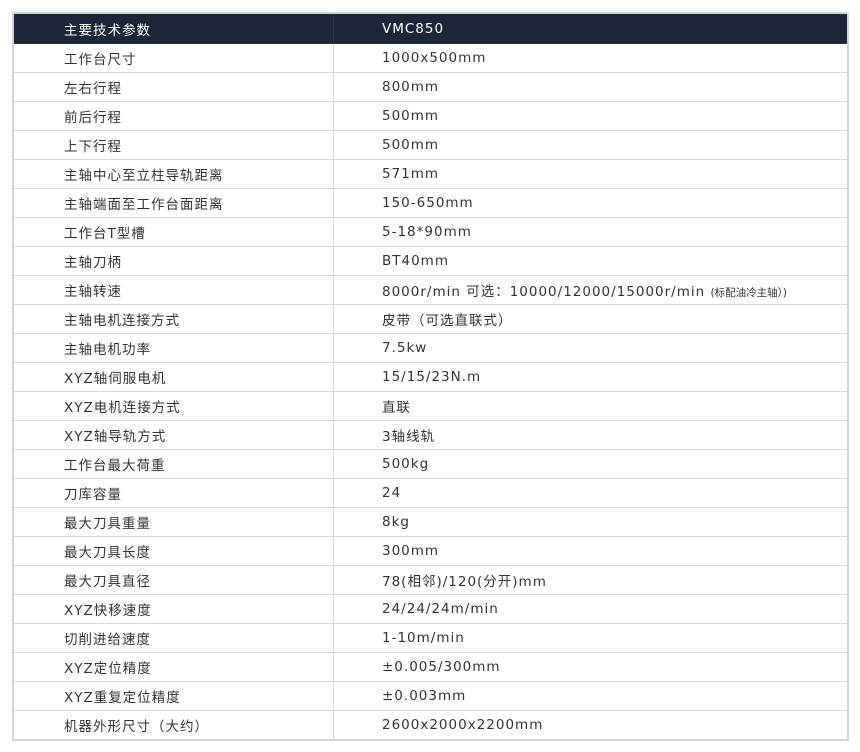 The width and height of the screenshot is (860, 752). What do you see at coordinates (173, 174) in the screenshot?
I see `param-name: 主轴中心至立柱导轨距离` at bounding box center [173, 174].